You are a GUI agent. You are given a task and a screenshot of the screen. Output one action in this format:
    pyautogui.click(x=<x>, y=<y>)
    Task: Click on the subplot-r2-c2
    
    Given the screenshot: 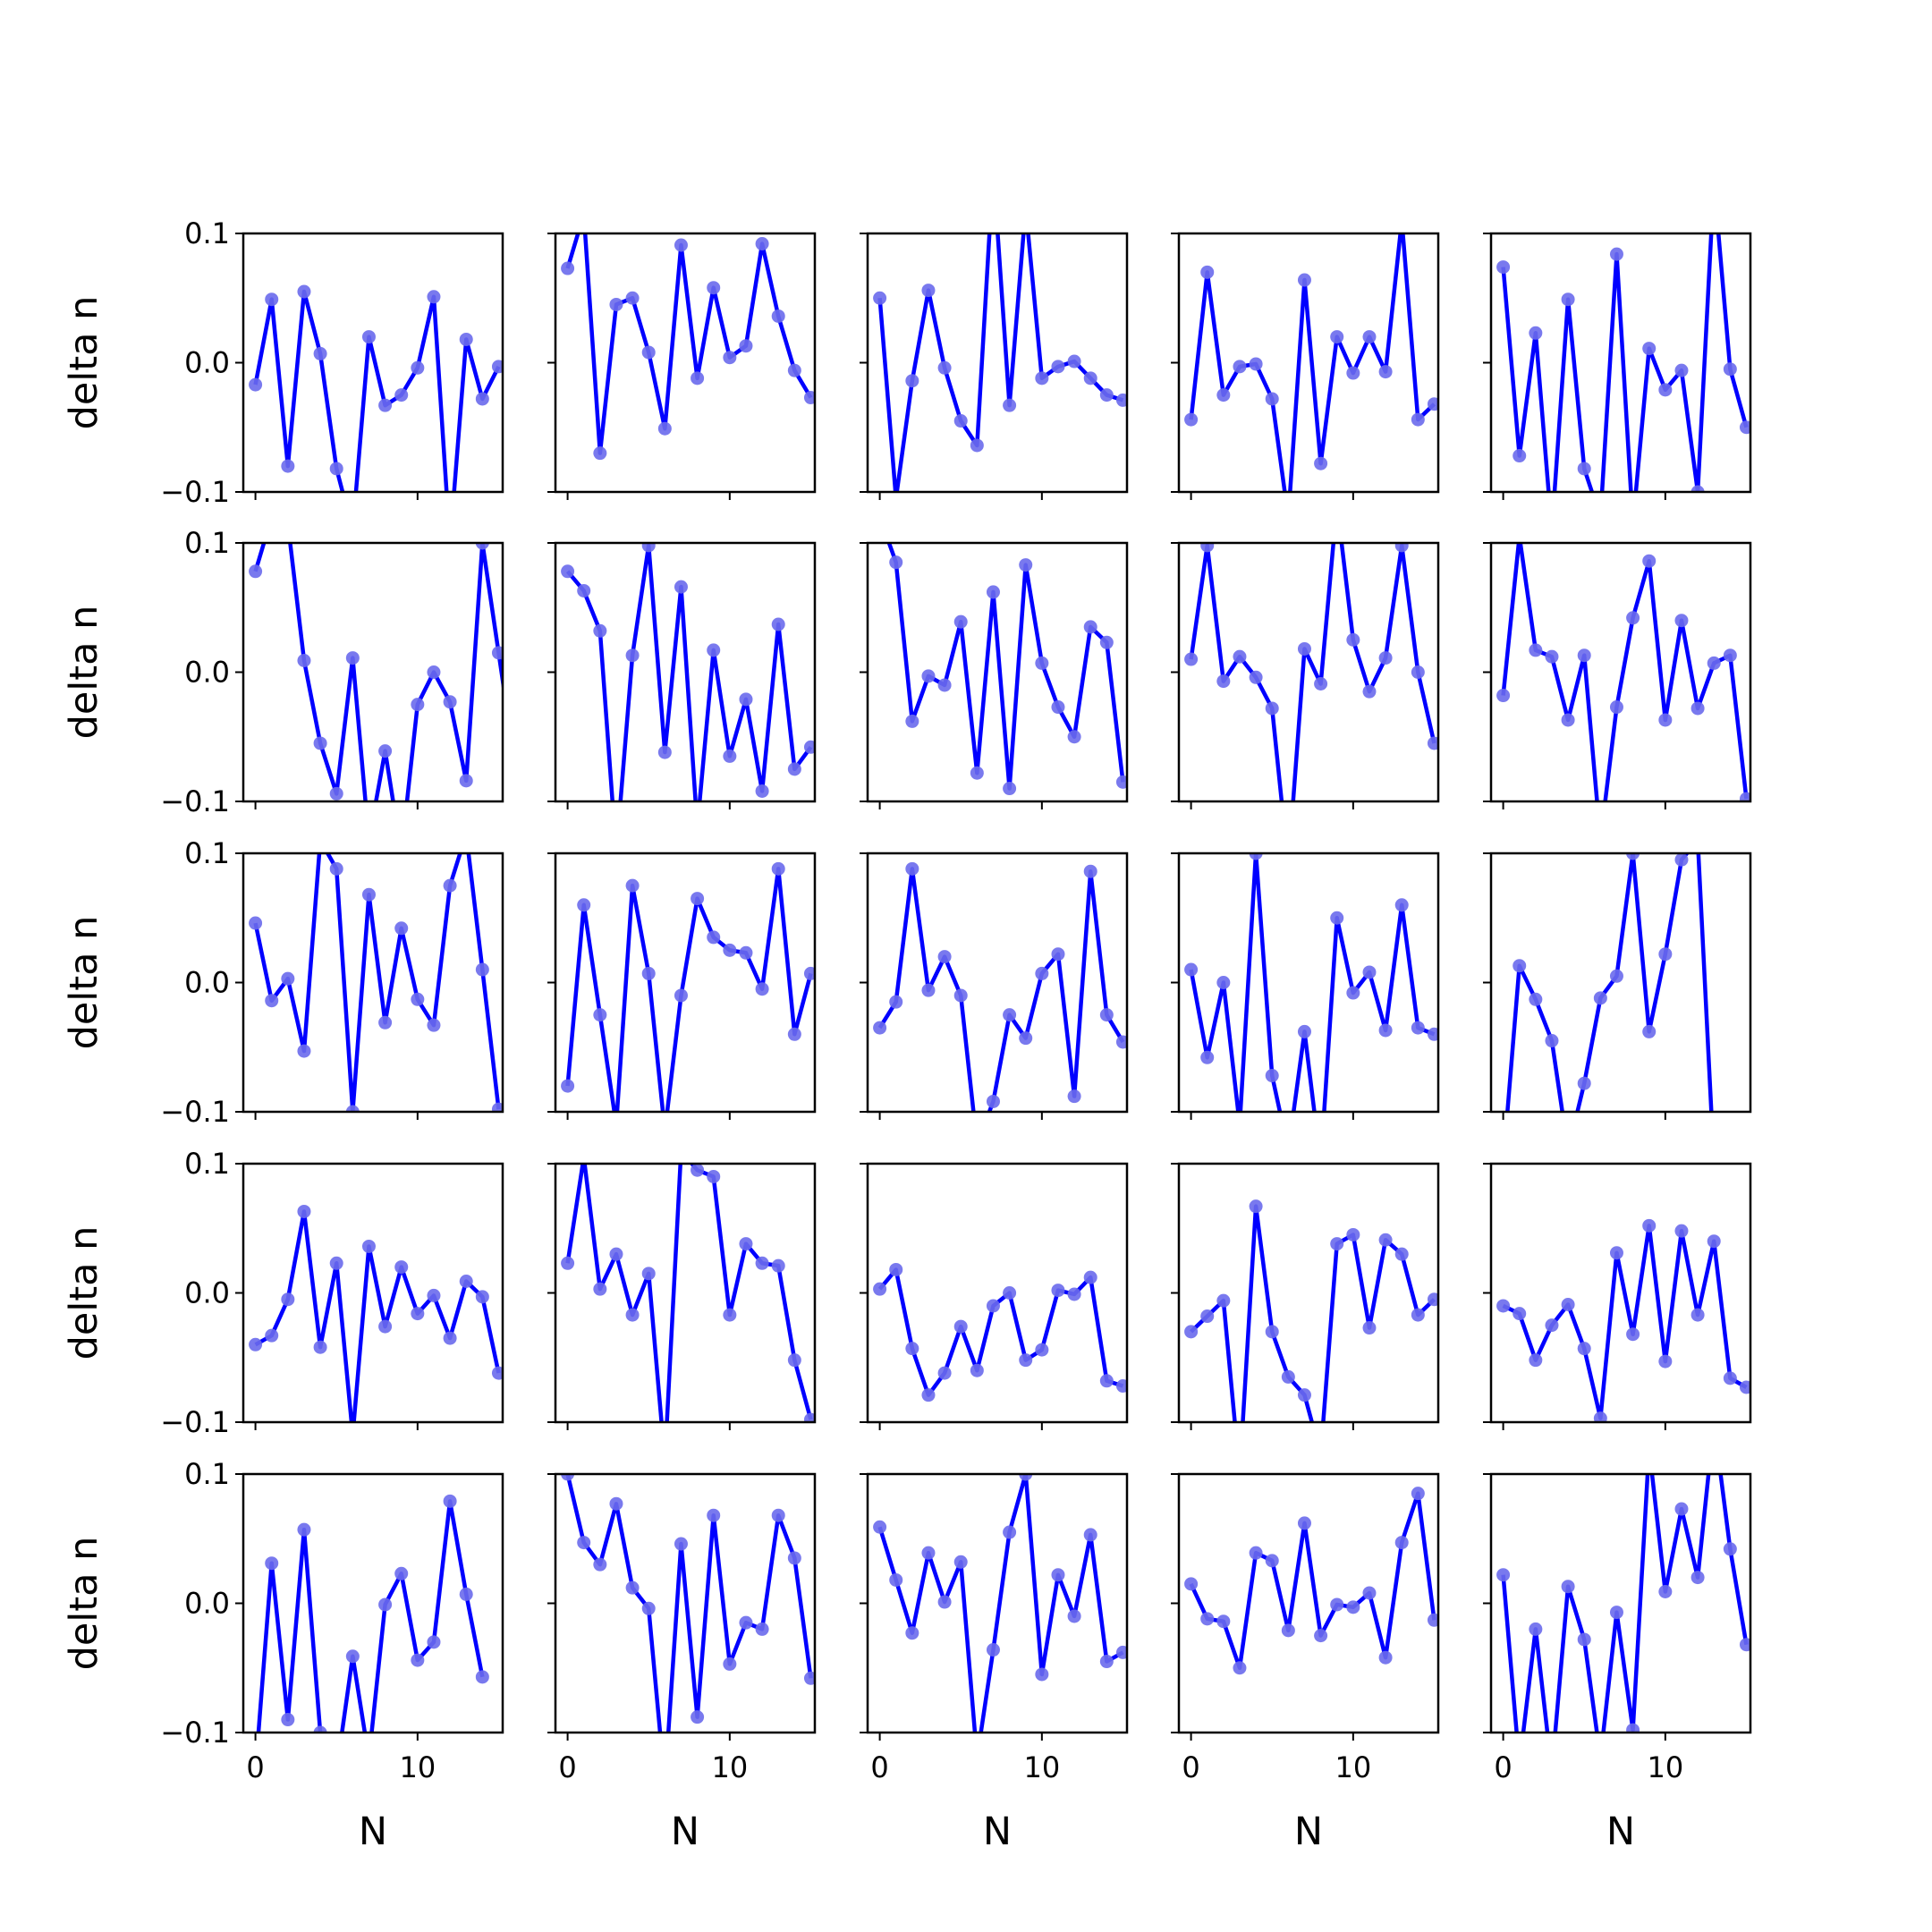 What is the action you would take?
    pyautogui.click(x=682, y=675)
    